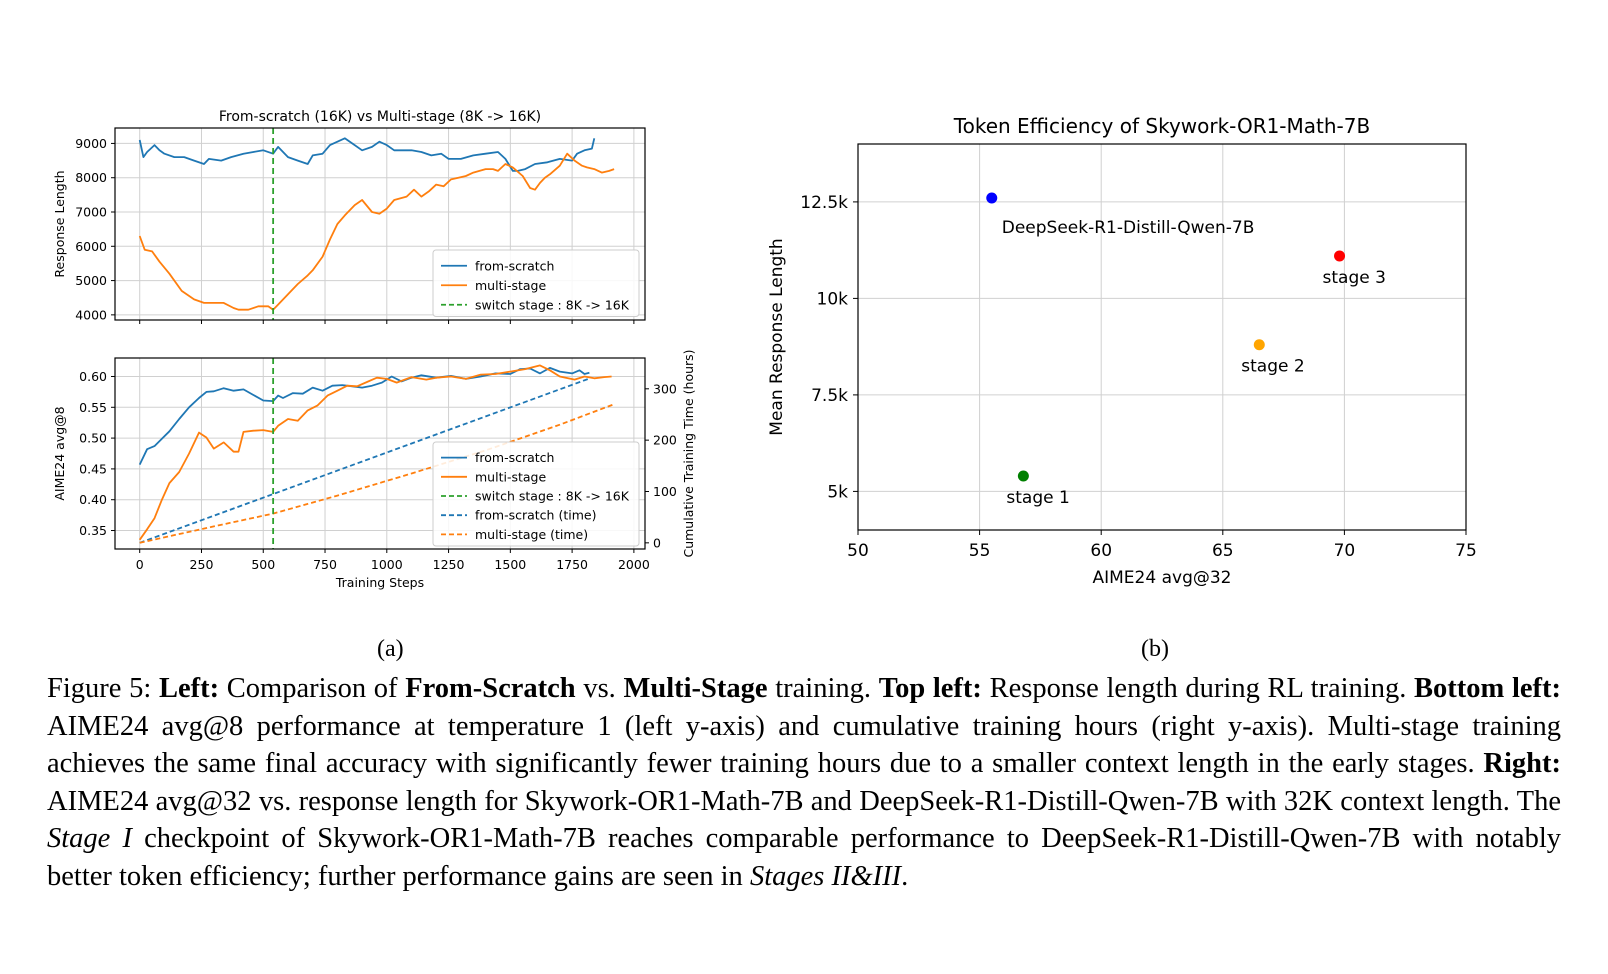 This screenshot has width=1608, height=974. I want to click on y-tick-label: 12.5k, so click(824, 203).